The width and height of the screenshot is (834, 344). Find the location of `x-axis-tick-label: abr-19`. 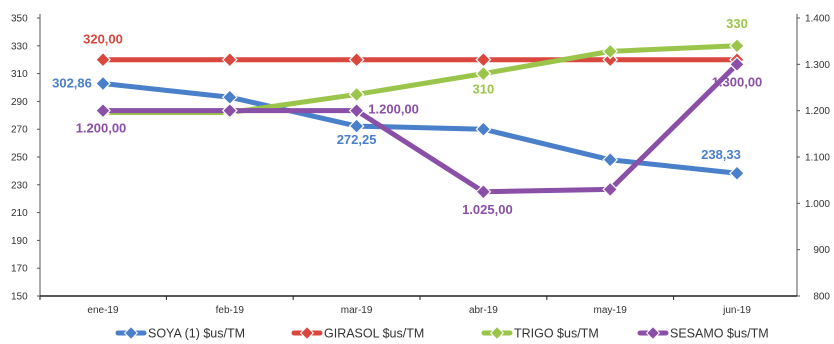

x-axis-tick-label: abr-19 is located at coordinates (483, 310).